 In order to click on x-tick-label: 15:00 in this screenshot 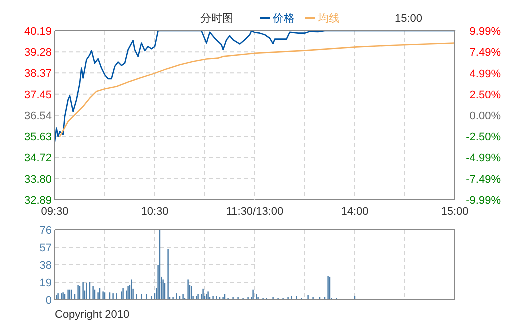, I will do `click(455, 212)`.